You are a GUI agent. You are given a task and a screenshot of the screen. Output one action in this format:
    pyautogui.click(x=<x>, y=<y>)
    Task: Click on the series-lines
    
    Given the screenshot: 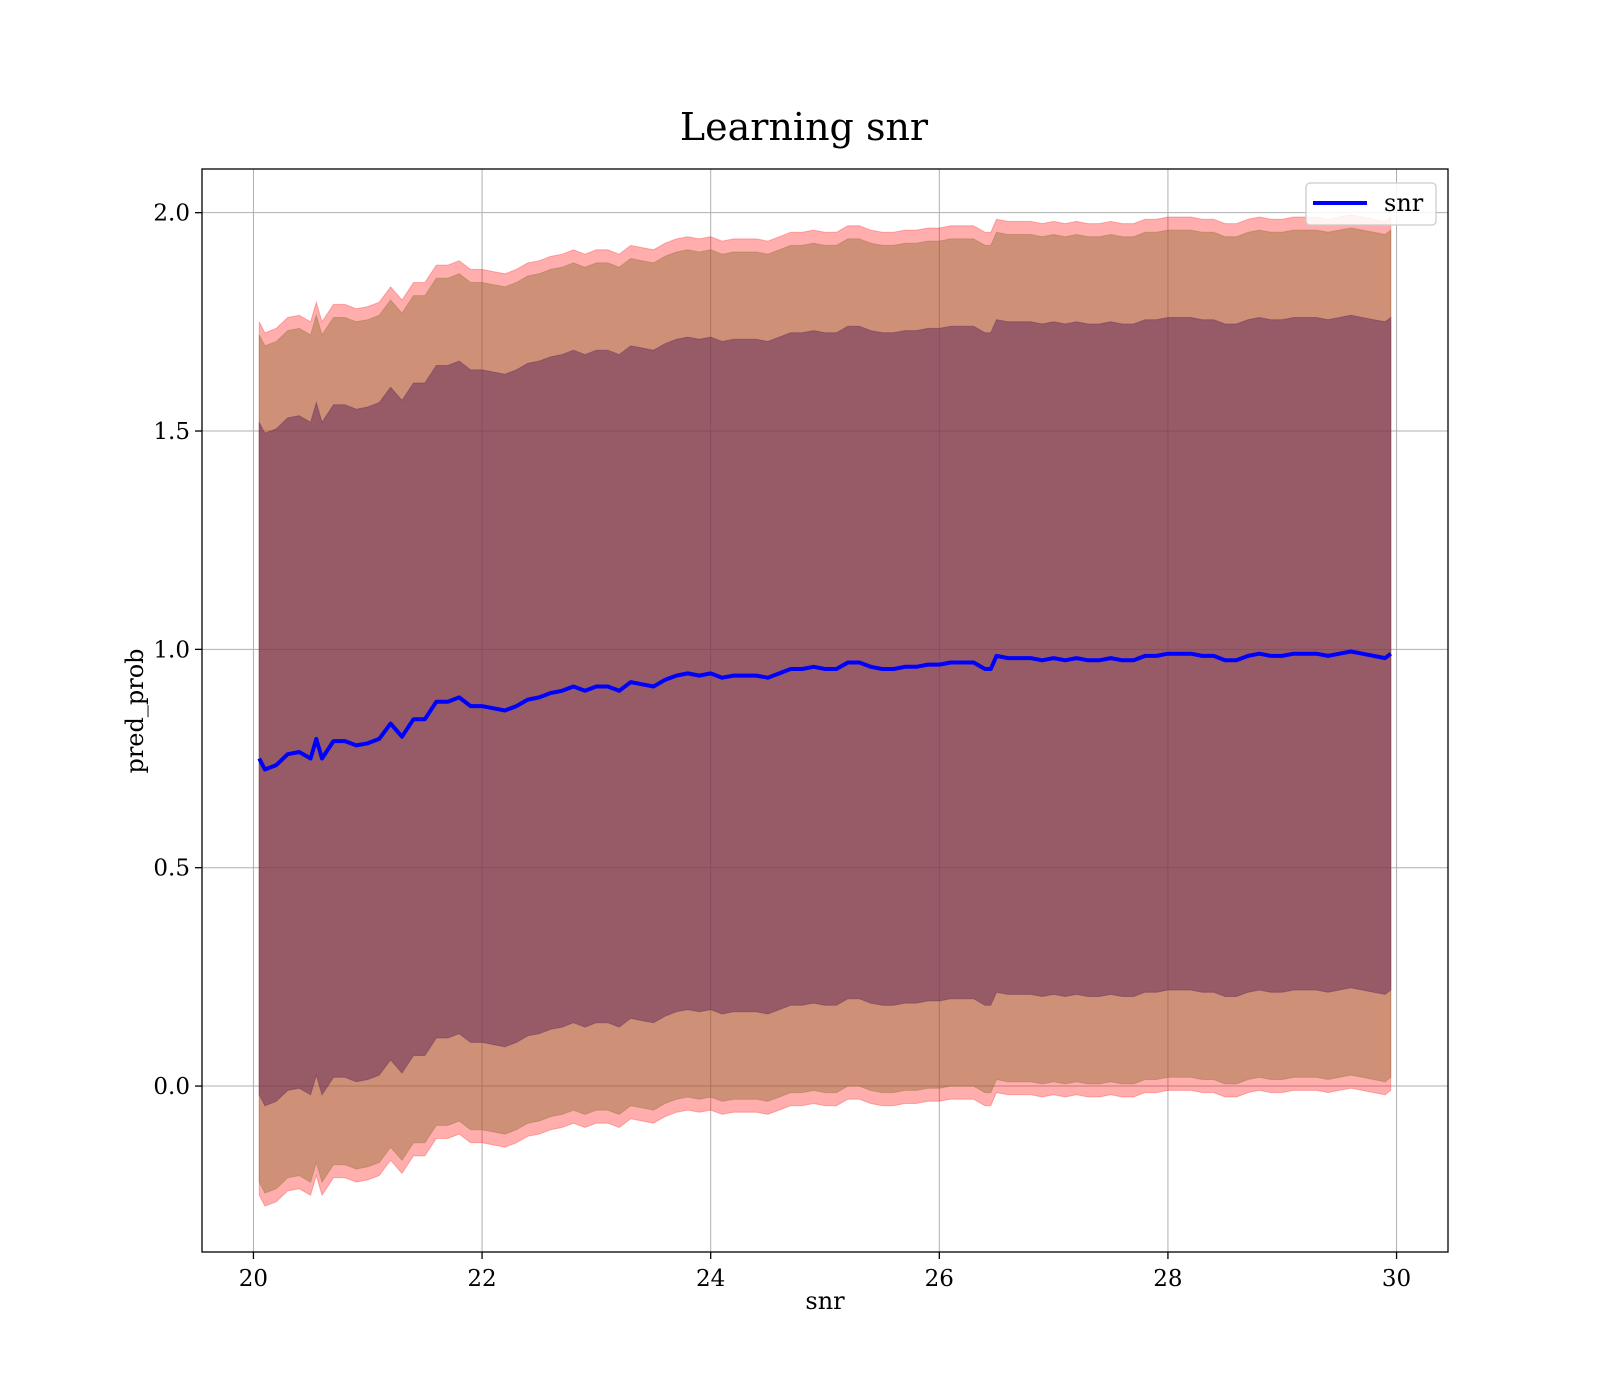 What is the action you would take?
    pyautogui.click(x=825, y=710)
    